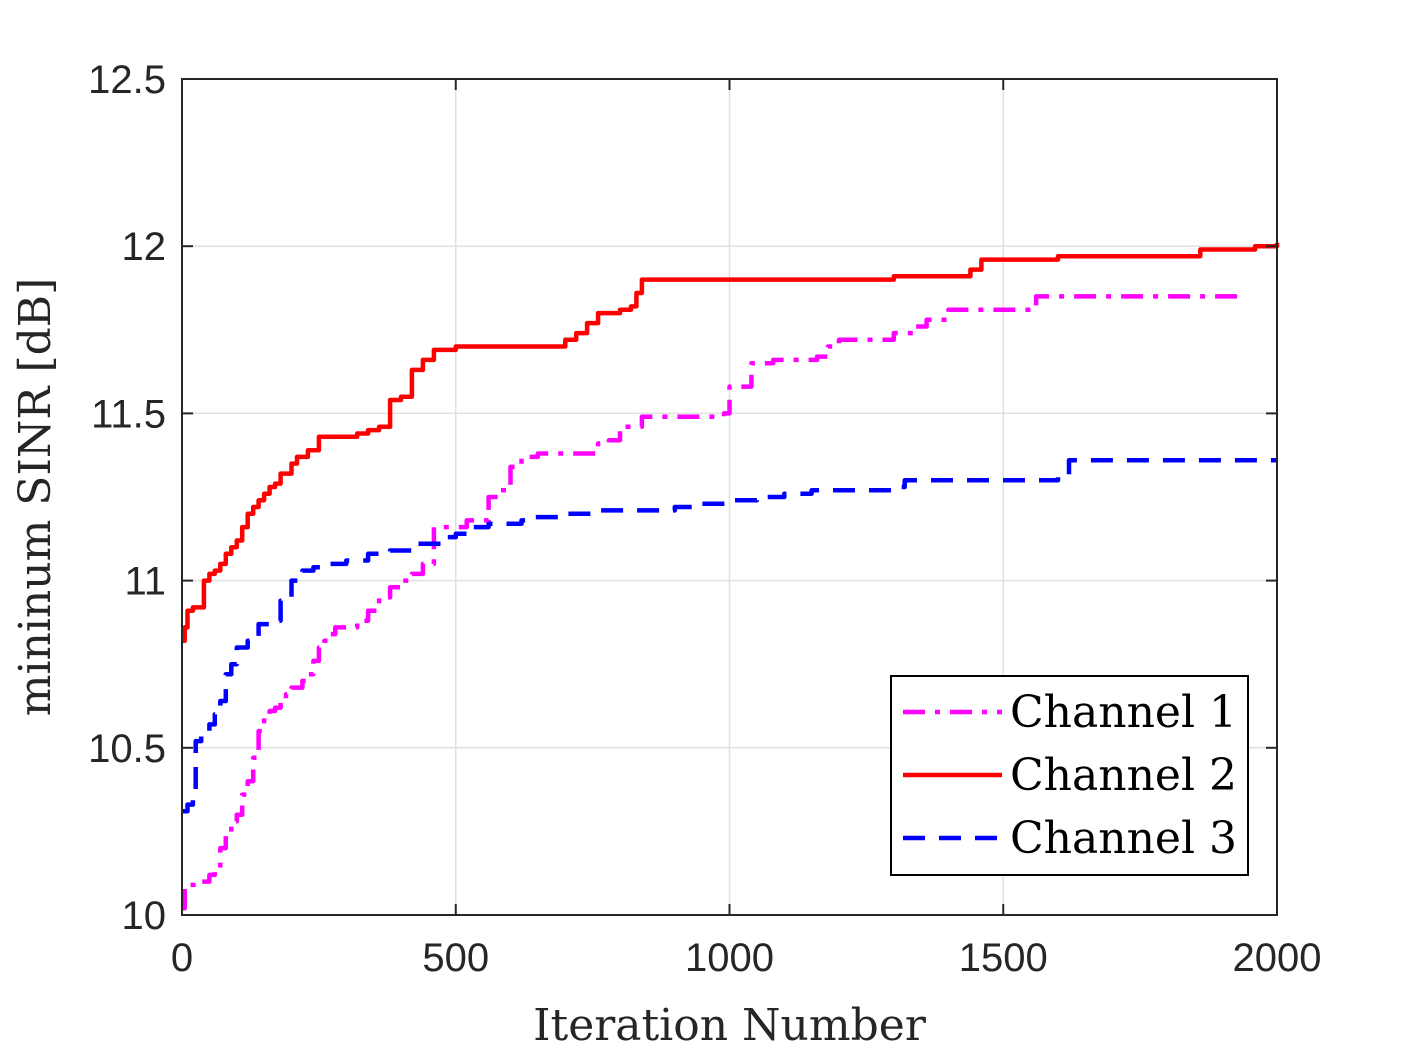  I want to click on y-axis-label: mininum SINR [dB], so click(35, 497).